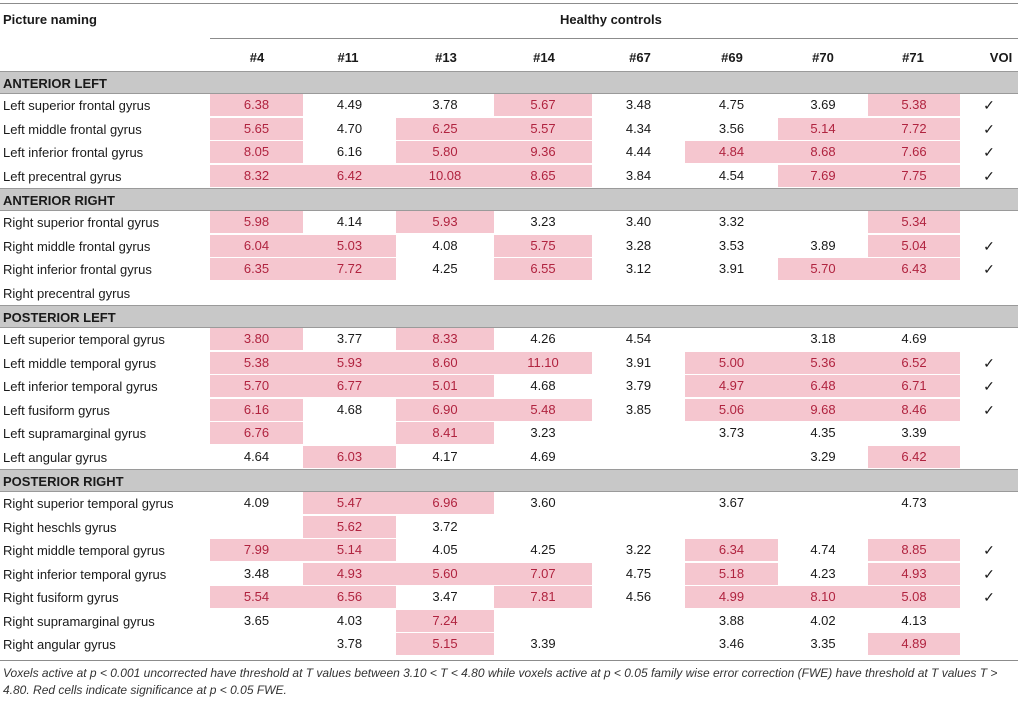 The image size is (1018, 703). What do you see at coordinates (62, 176) in the screenshot?
I see `region-name: Left precentral gyrus` at bounding box center [62, 176].